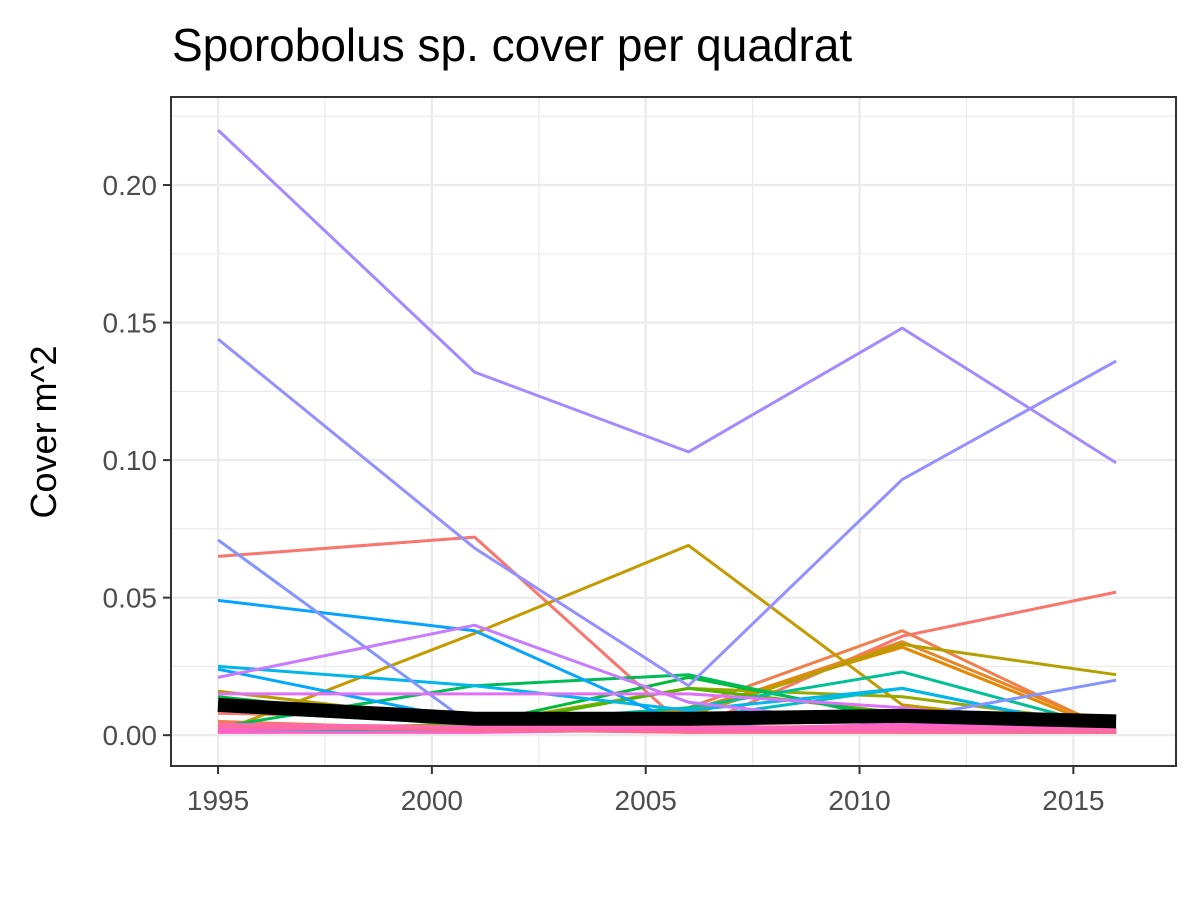 The height and width of the screenshot is (900, 1200). What do you see at coordinates (646, 800) in the screenshot?
I see `x-tick-label: 2005` at bounding box center [646, 800].